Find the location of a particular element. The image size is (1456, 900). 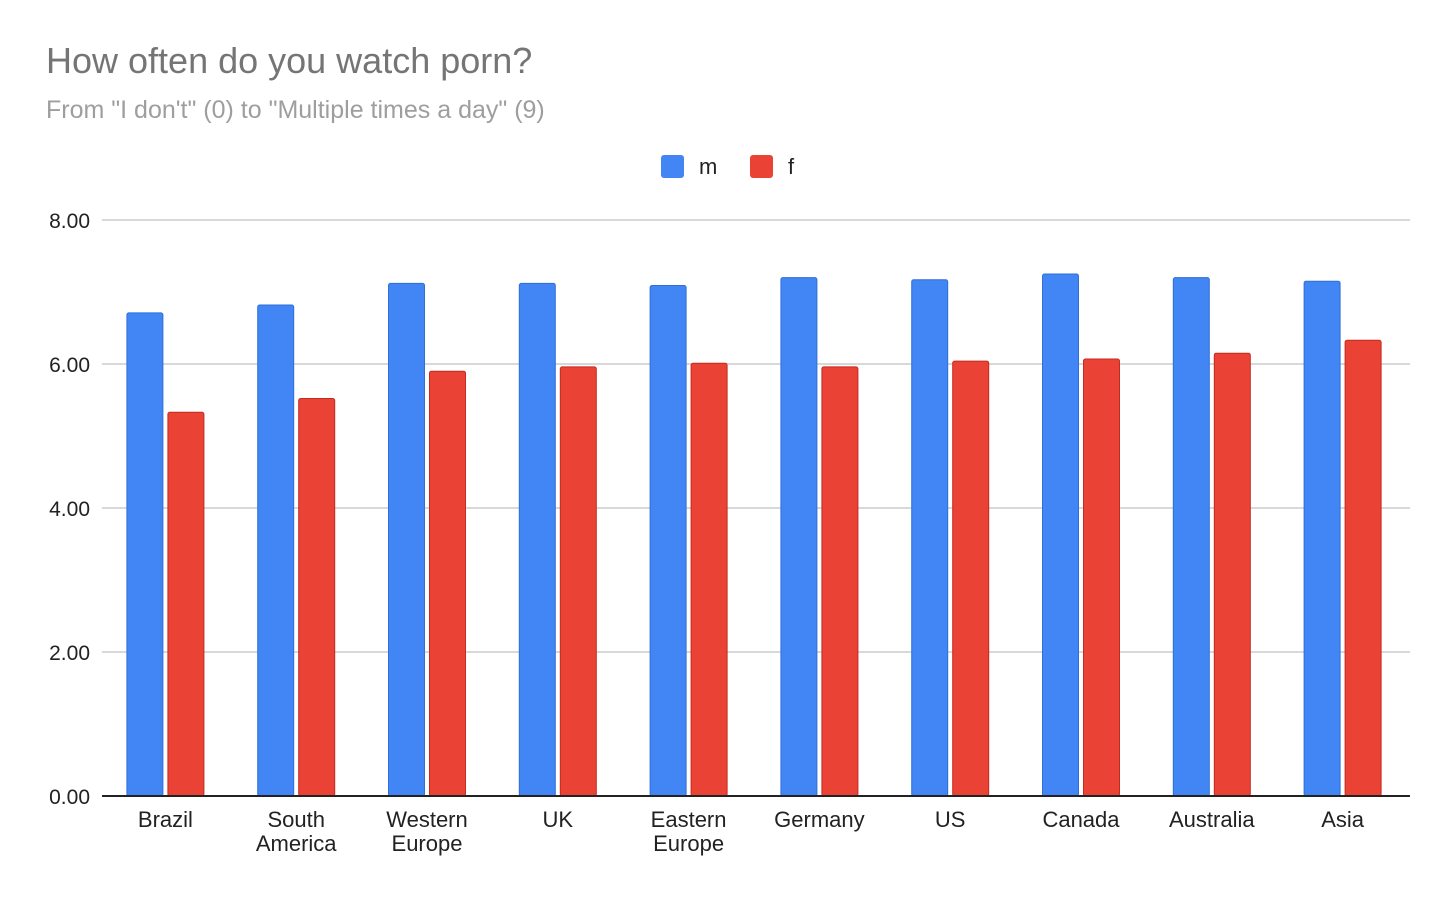

y-tick-label: 4.00 is located at coordinates (69, 509).